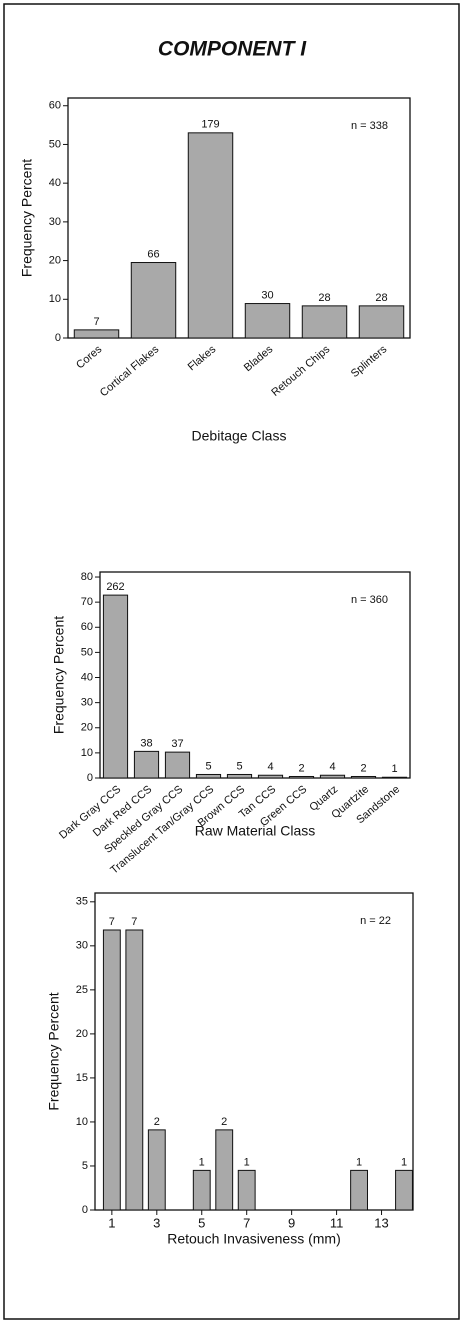 The image size is (464, 1324). Describe the element at coordinates (232, 49) in the screenshot. I see `figure-title: COMPONENT I` at that location.